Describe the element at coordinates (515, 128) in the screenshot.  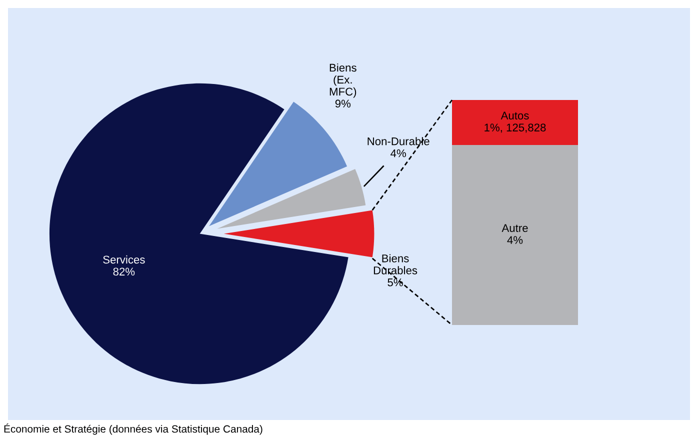
I see `data-label: 1%, 125,828` at that location.